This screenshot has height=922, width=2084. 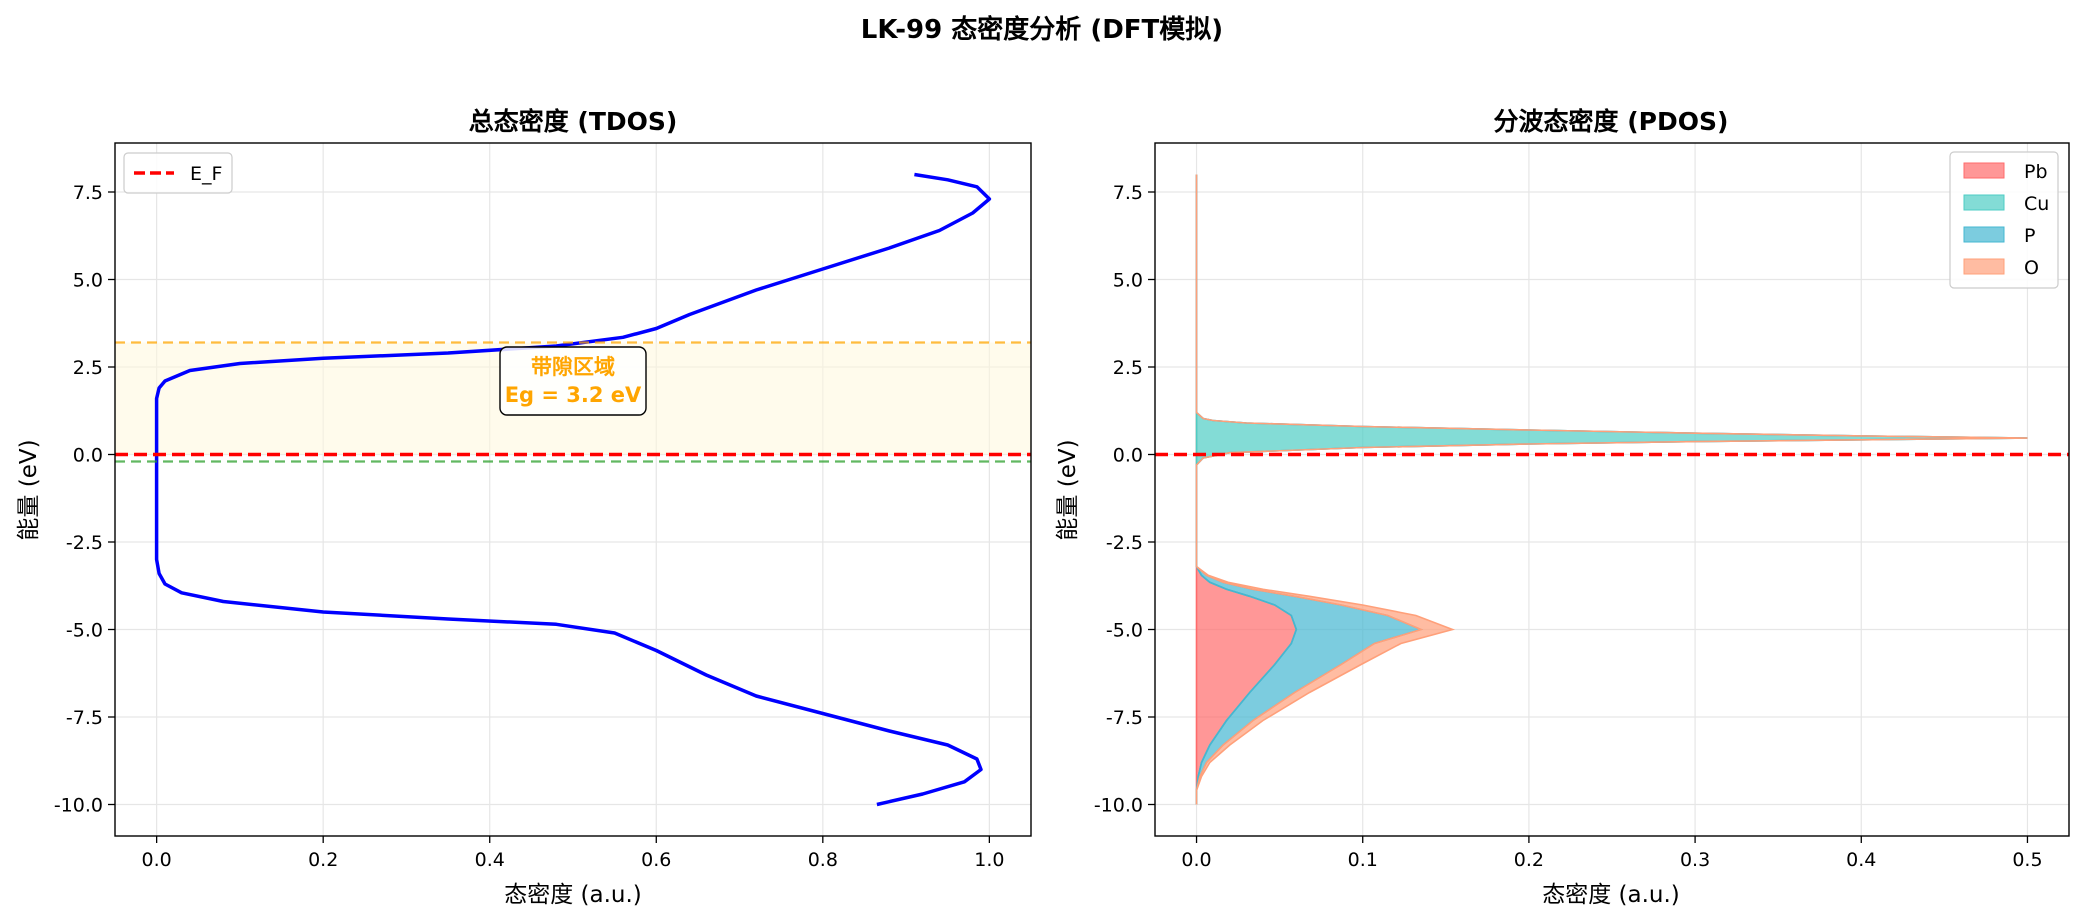 What do you see at coordinates (1984, 202) in the screenshot?
I see `legend-swatch-cu` at bounding box center [1984, 202].